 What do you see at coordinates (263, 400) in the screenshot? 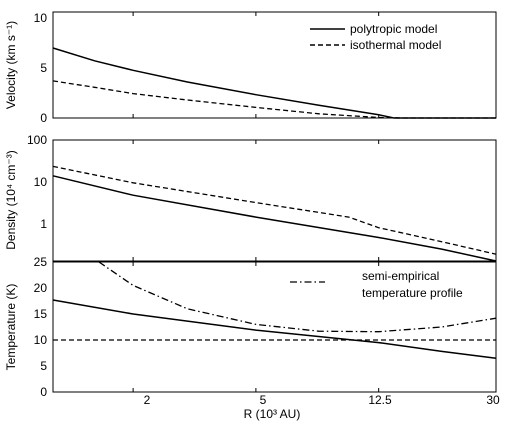
I see `xtick-5: 5` at bounding box center [263, 400].